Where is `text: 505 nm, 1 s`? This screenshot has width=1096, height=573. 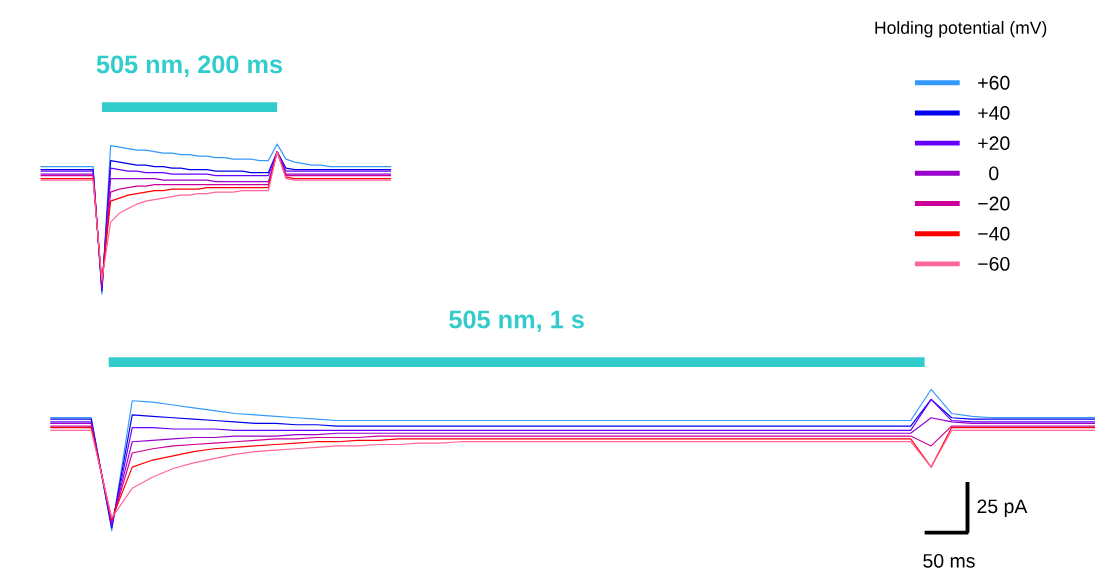
text: 505 nm, 1 s is located at coordinates (516, 321).